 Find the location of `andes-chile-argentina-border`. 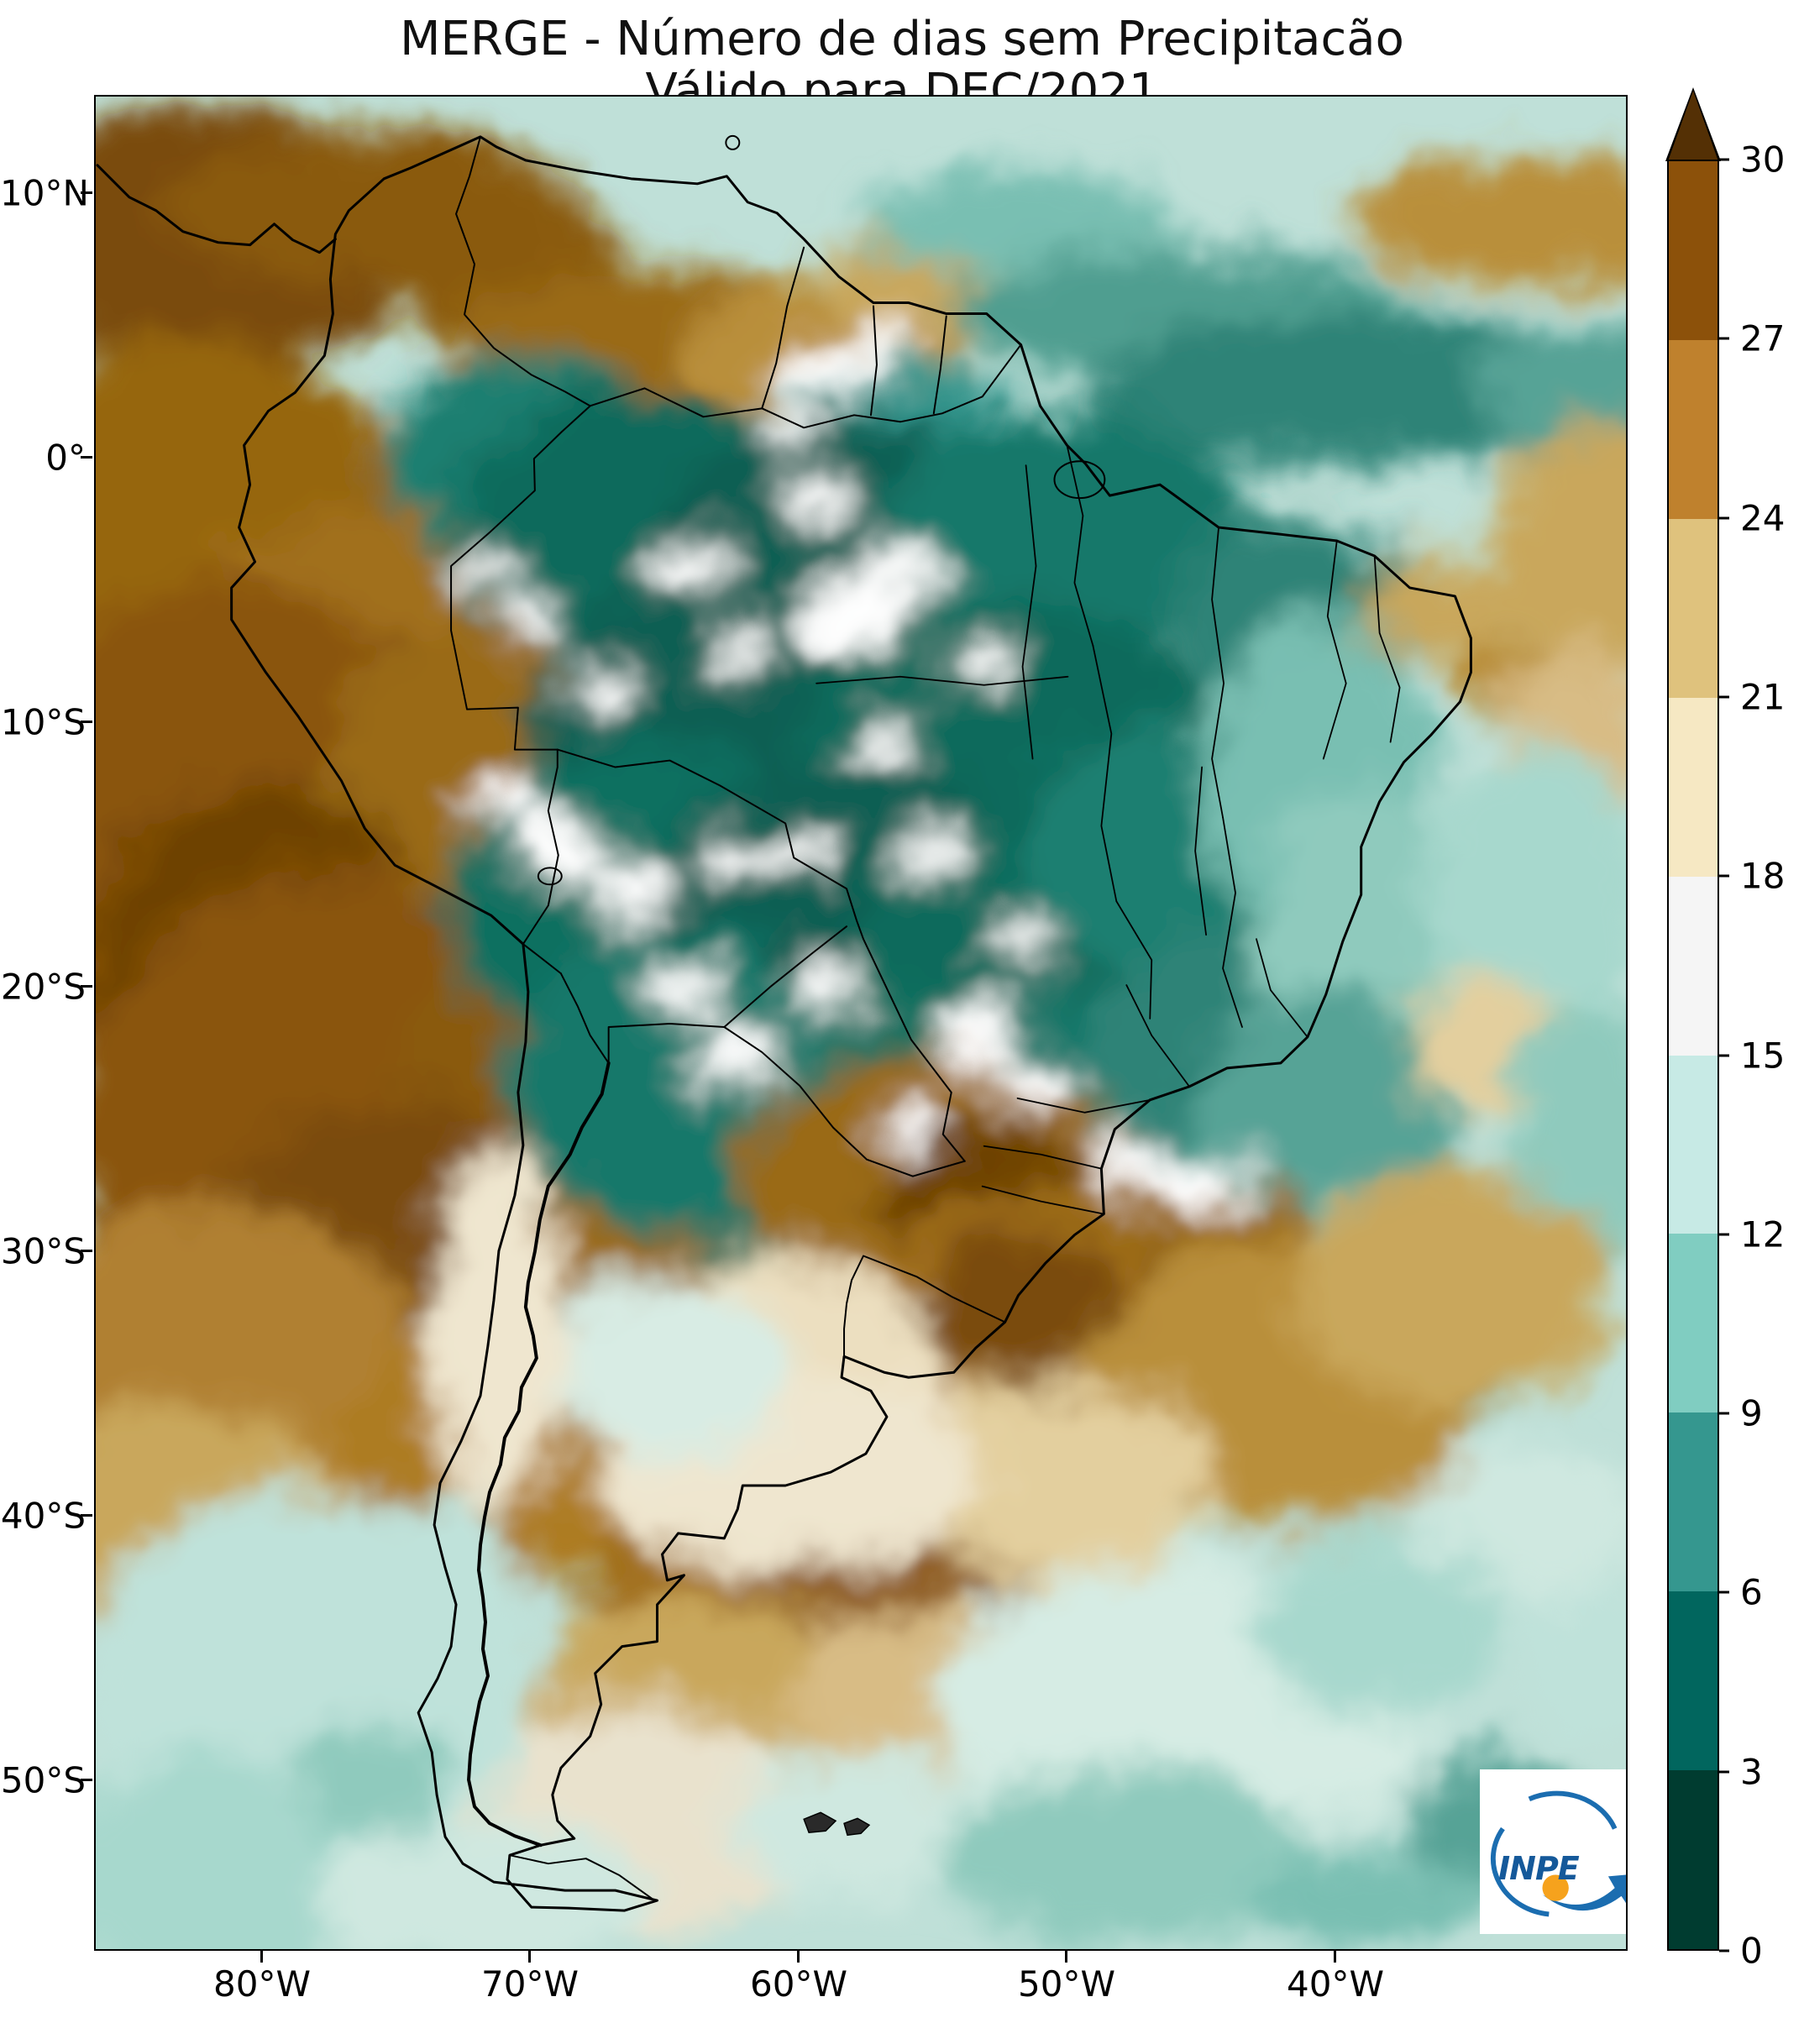

andes-chile-argentina-border is located at coordinates (539, 1454).